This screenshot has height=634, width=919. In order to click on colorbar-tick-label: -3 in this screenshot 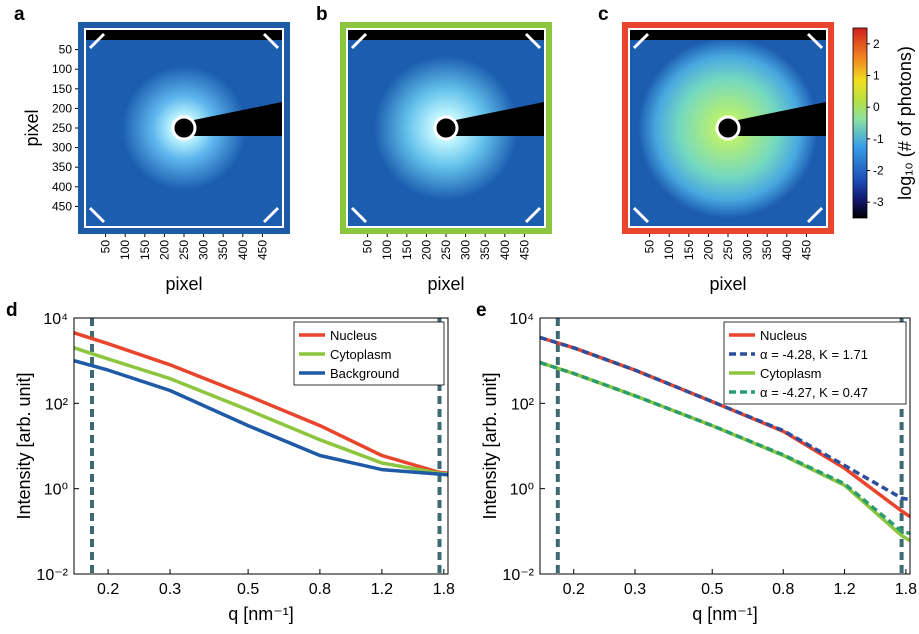, I will do `click(878, 202)`.